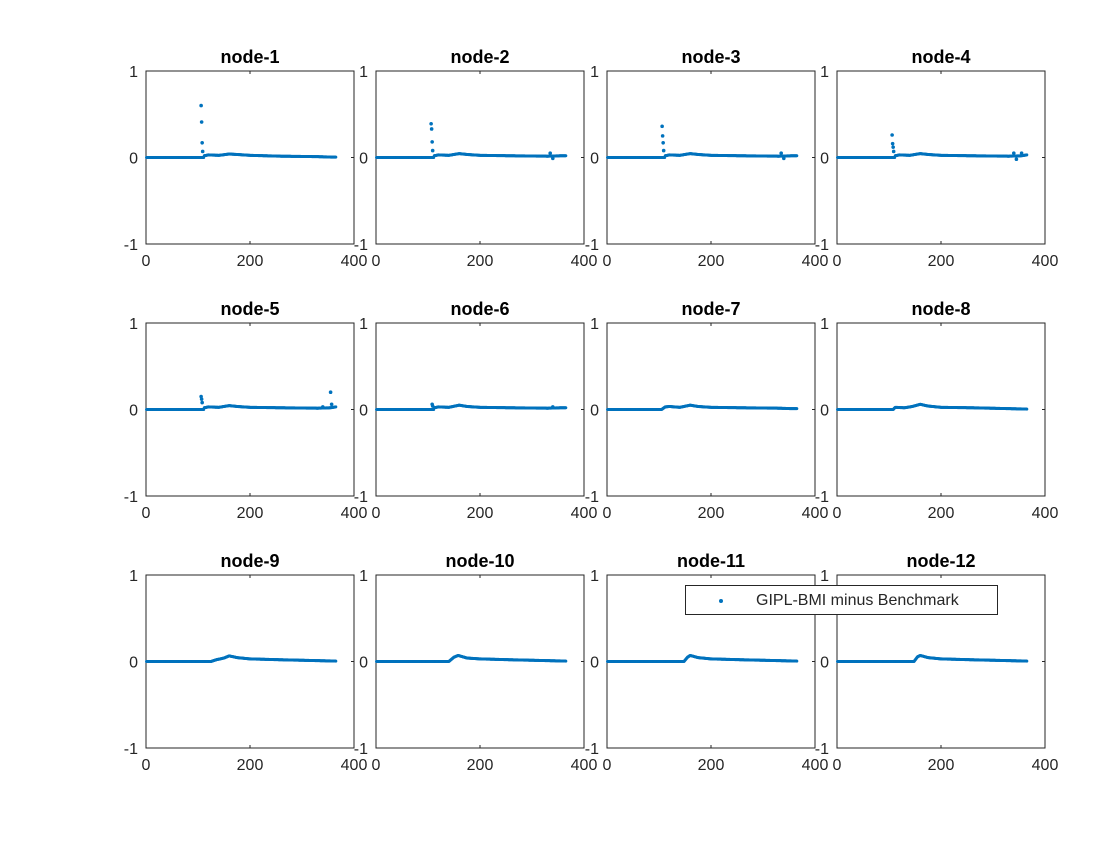  Describe the element at coordinates (249, 561) in the screenshot. I see `subplot-title: node-9` at that location.